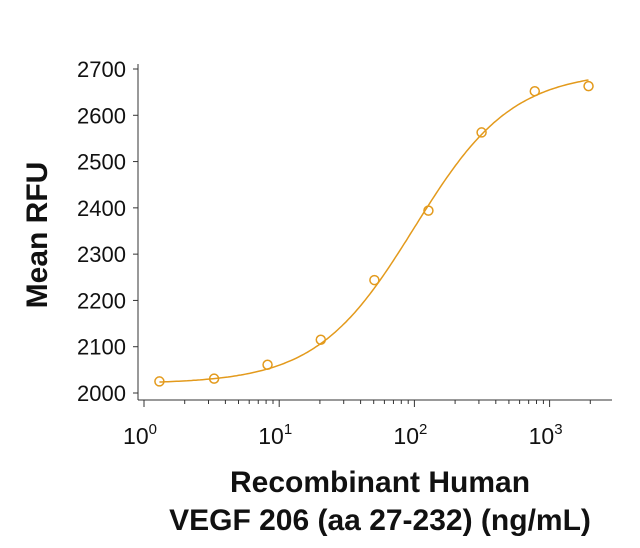 The image size is (640, 548). Describe the element at coordinates (101, 69) in the screenshot. I see `y-tick-label: 2700` at that location.